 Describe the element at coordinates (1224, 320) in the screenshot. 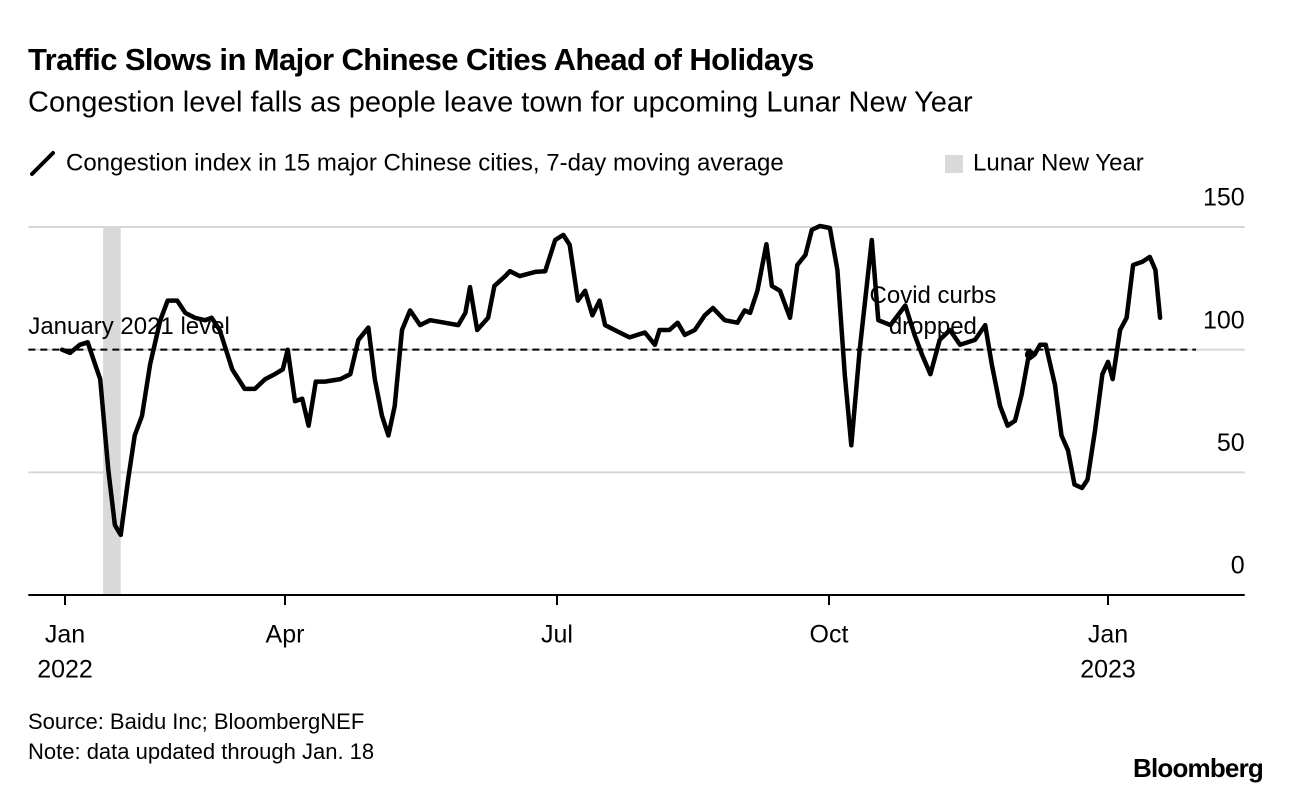

I see `y-tick-label: 100` at that location.